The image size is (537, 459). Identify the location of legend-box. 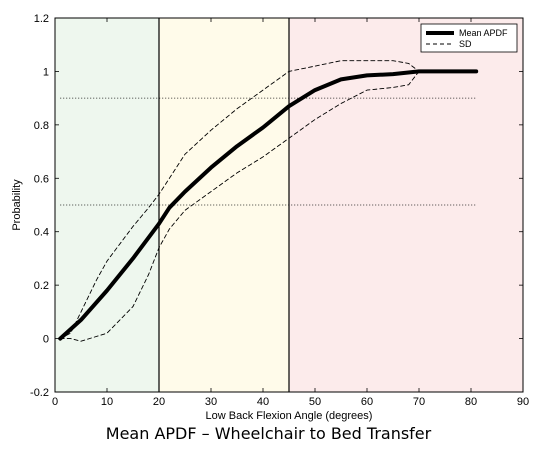
(469, 38).